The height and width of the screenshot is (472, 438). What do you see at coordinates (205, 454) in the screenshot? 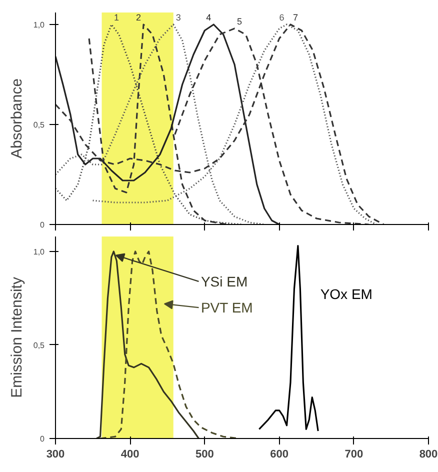
I see `x-tick-label: 500` at bounding box center [205, 454].